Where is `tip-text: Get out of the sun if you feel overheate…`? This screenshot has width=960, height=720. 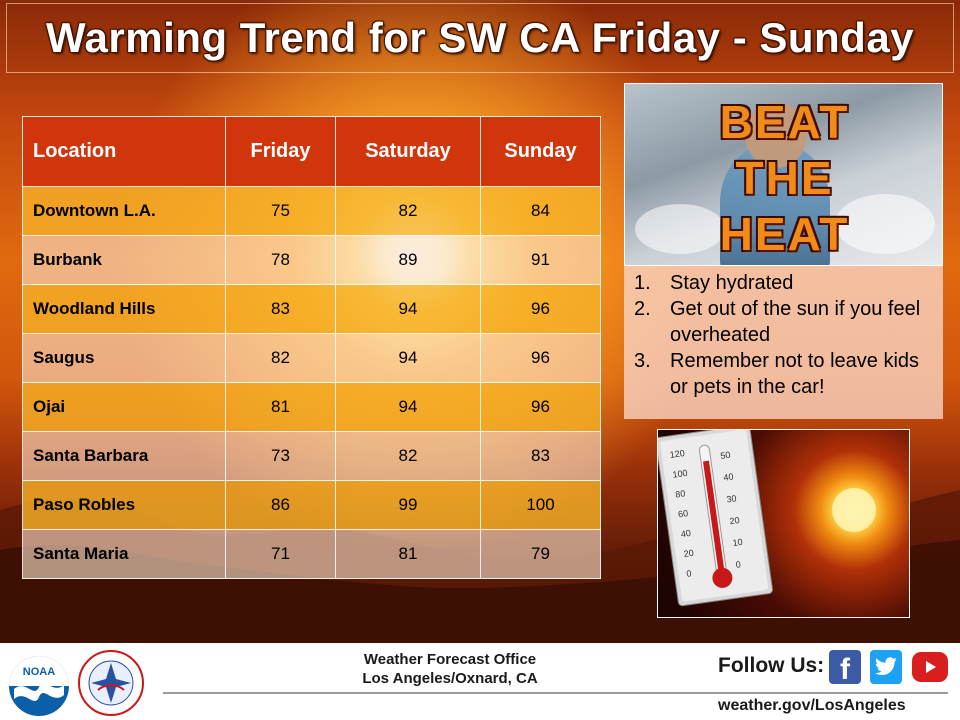
tip-text: Get out of the sun if you feel overheate… is located at coordinates (795, 322).